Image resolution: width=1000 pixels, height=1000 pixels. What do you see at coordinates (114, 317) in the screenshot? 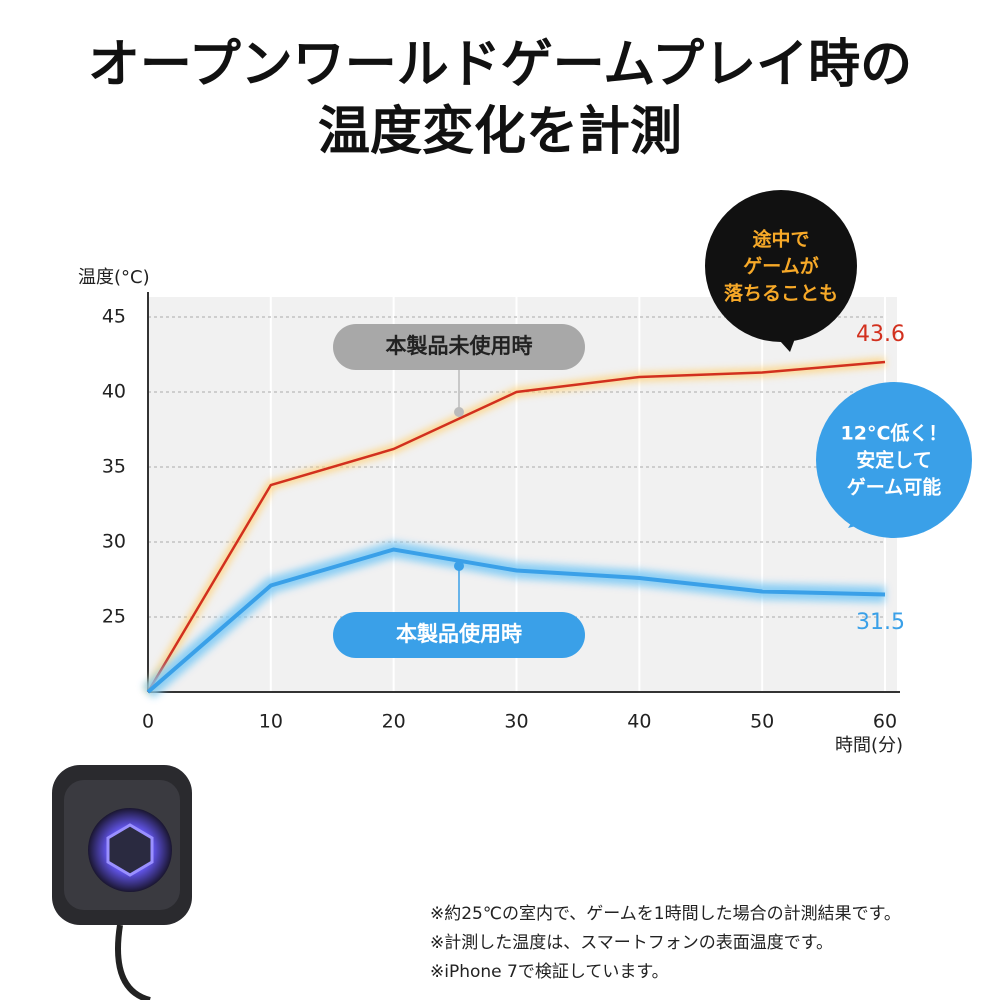
I see `y-tick-label: 45` at bounding box center [114, 317].